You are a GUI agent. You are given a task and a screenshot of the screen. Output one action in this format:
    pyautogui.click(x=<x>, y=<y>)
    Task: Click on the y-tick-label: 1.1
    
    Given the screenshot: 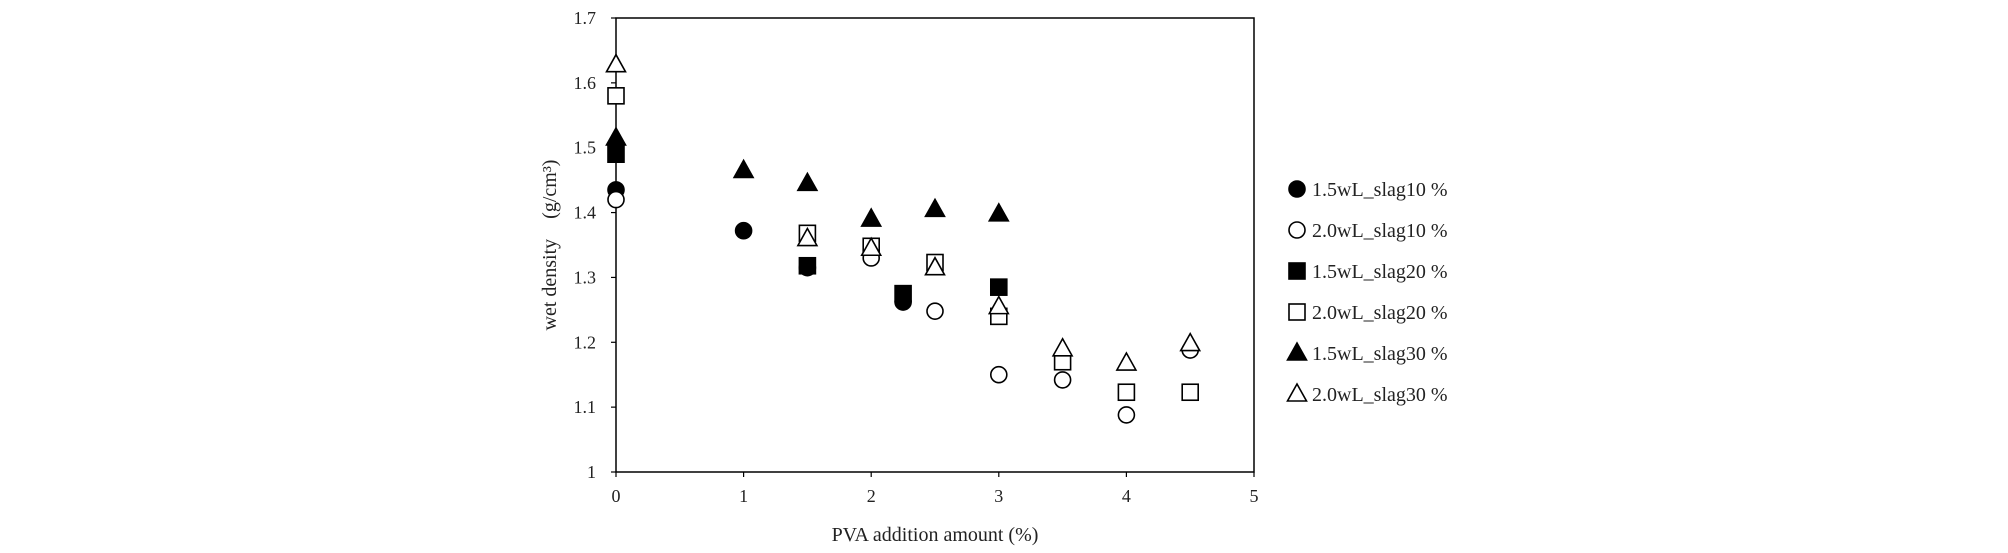 What is the action you would take?
    pyautogui.click(x=585, y=407)
    